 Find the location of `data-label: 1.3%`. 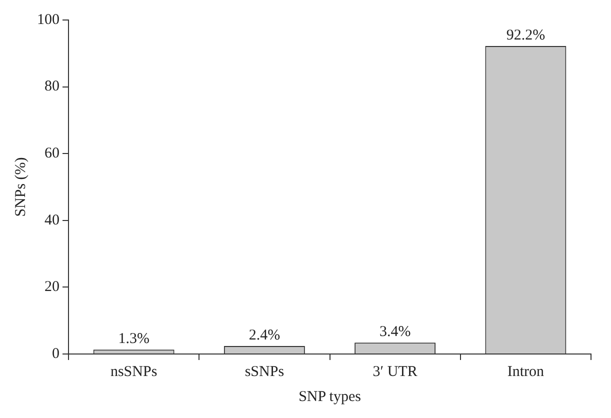

data-label: 1.3% is located at coordinates (134, 339).